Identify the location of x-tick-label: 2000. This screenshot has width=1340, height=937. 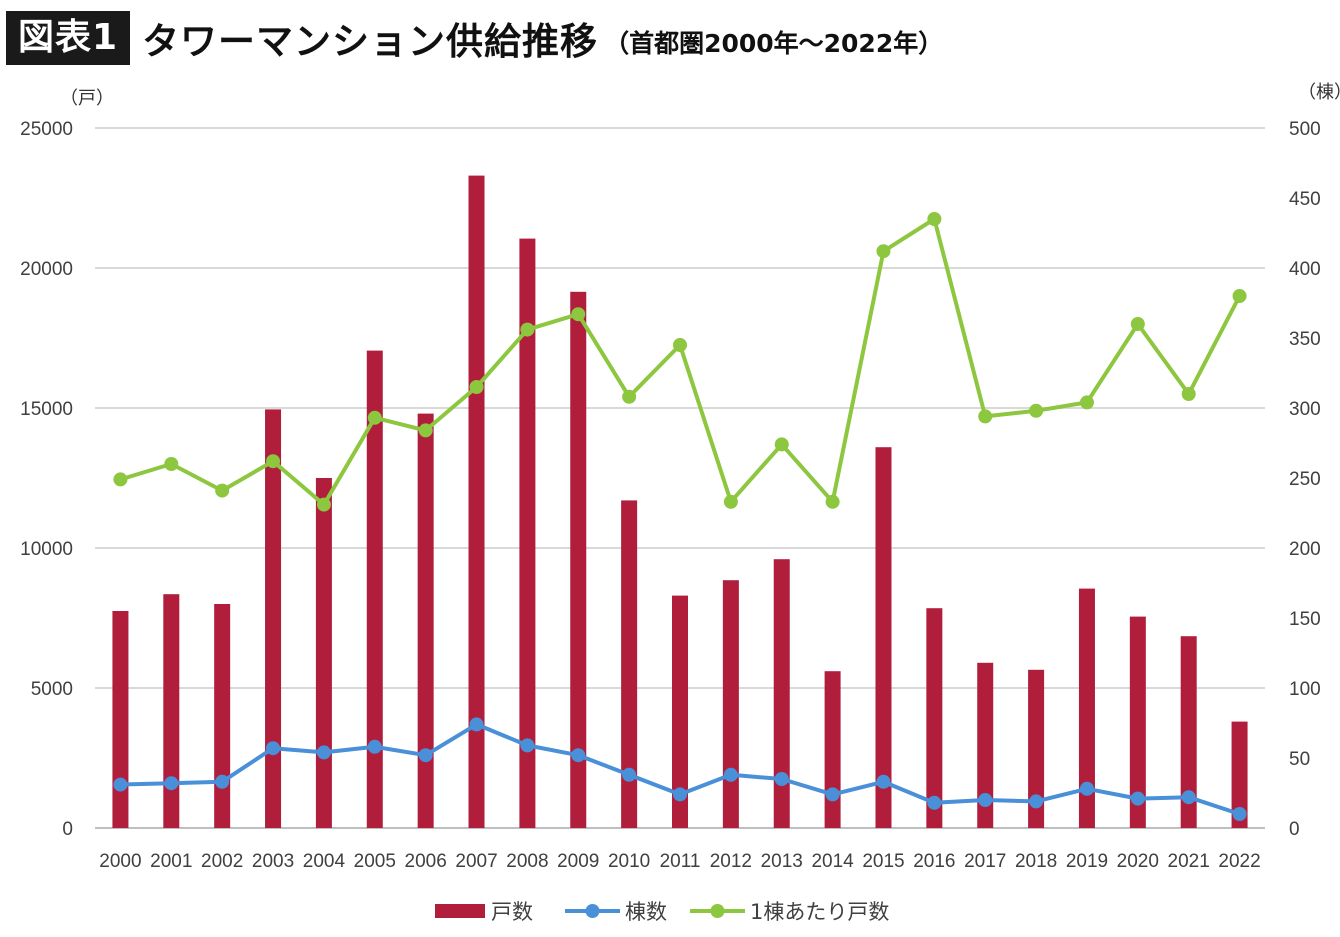
(120, 861).